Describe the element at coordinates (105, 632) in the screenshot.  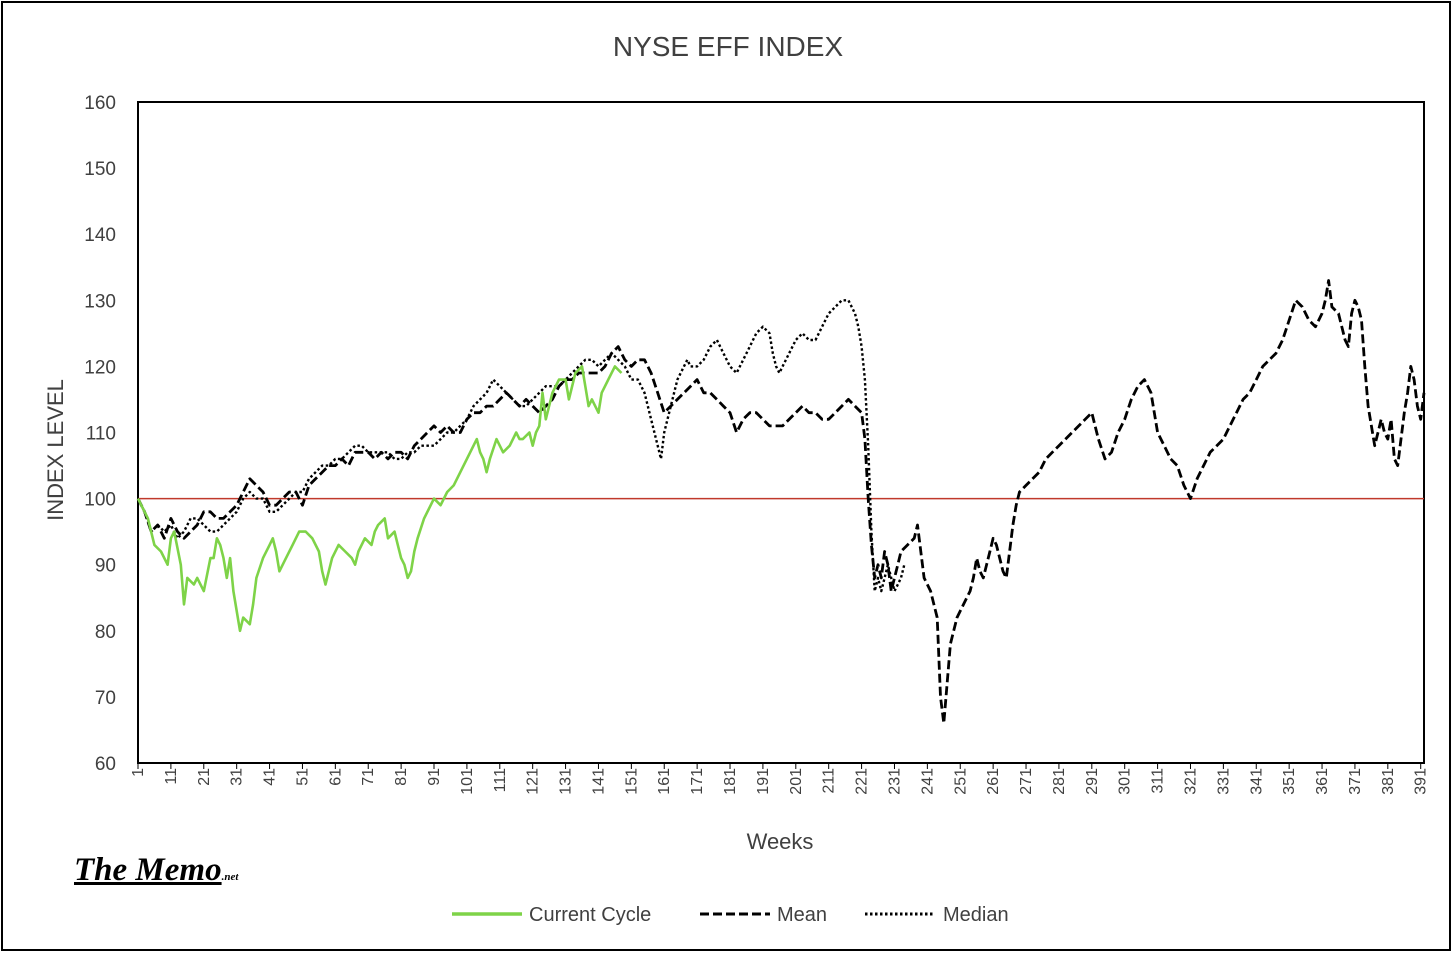
I see `y-tick-label: 80` at that location.